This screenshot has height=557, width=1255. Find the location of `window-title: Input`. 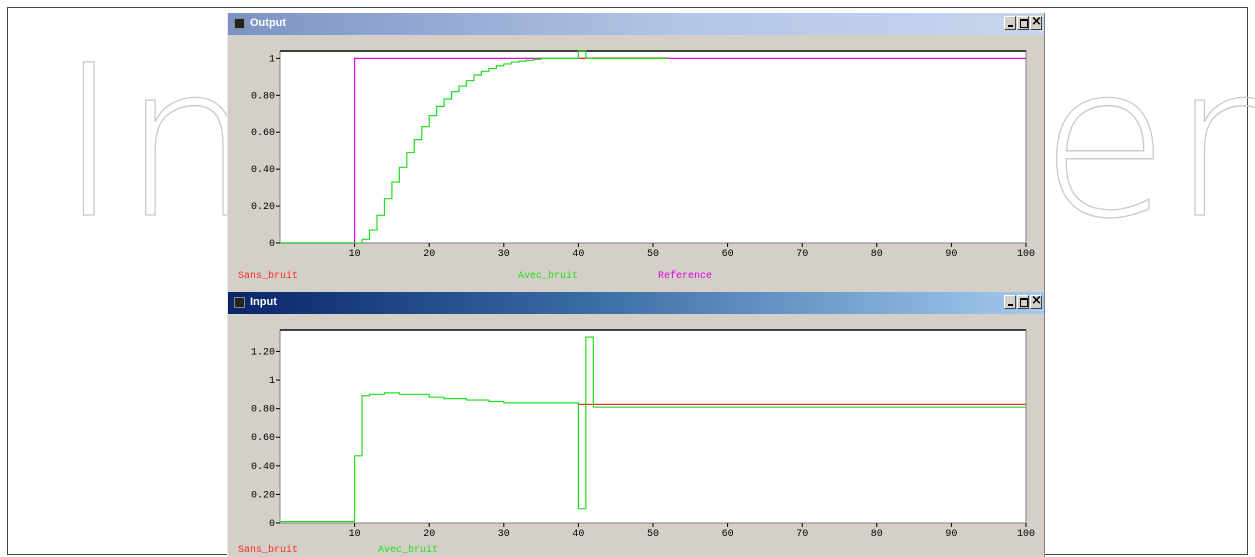

window-title: Input is located at coordinates (263, 302).